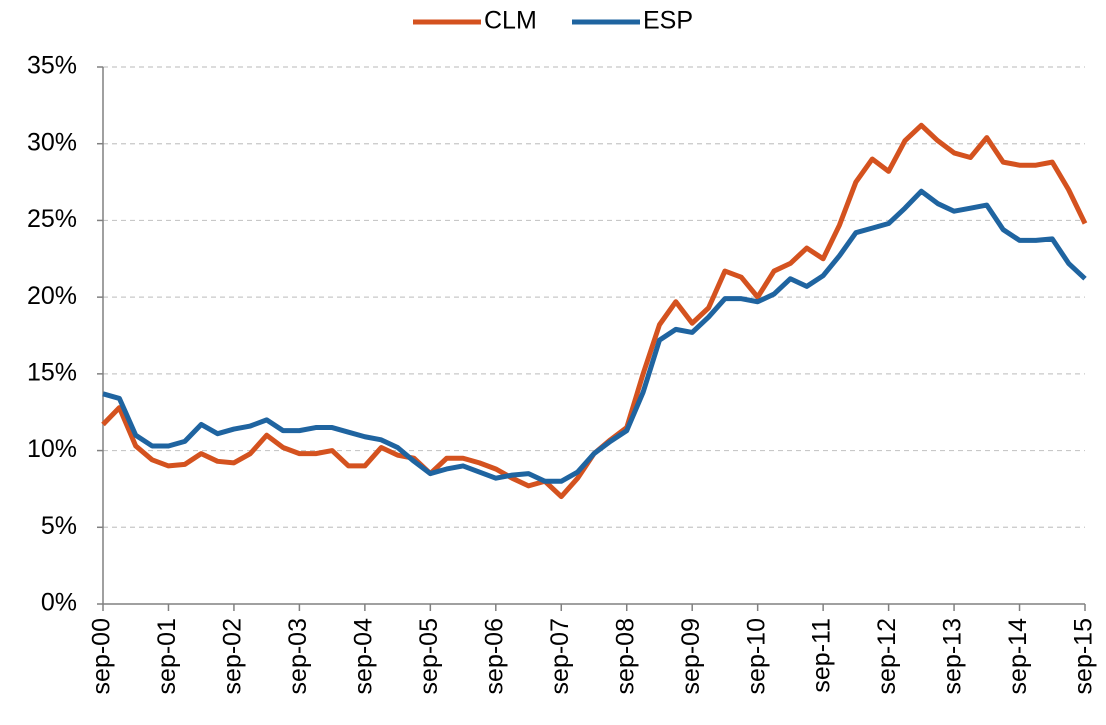  What do you see at coordinates (887, 656) in the screenshot?
I see `x-tick-label: sep-12` at bounding box center [887, 656].